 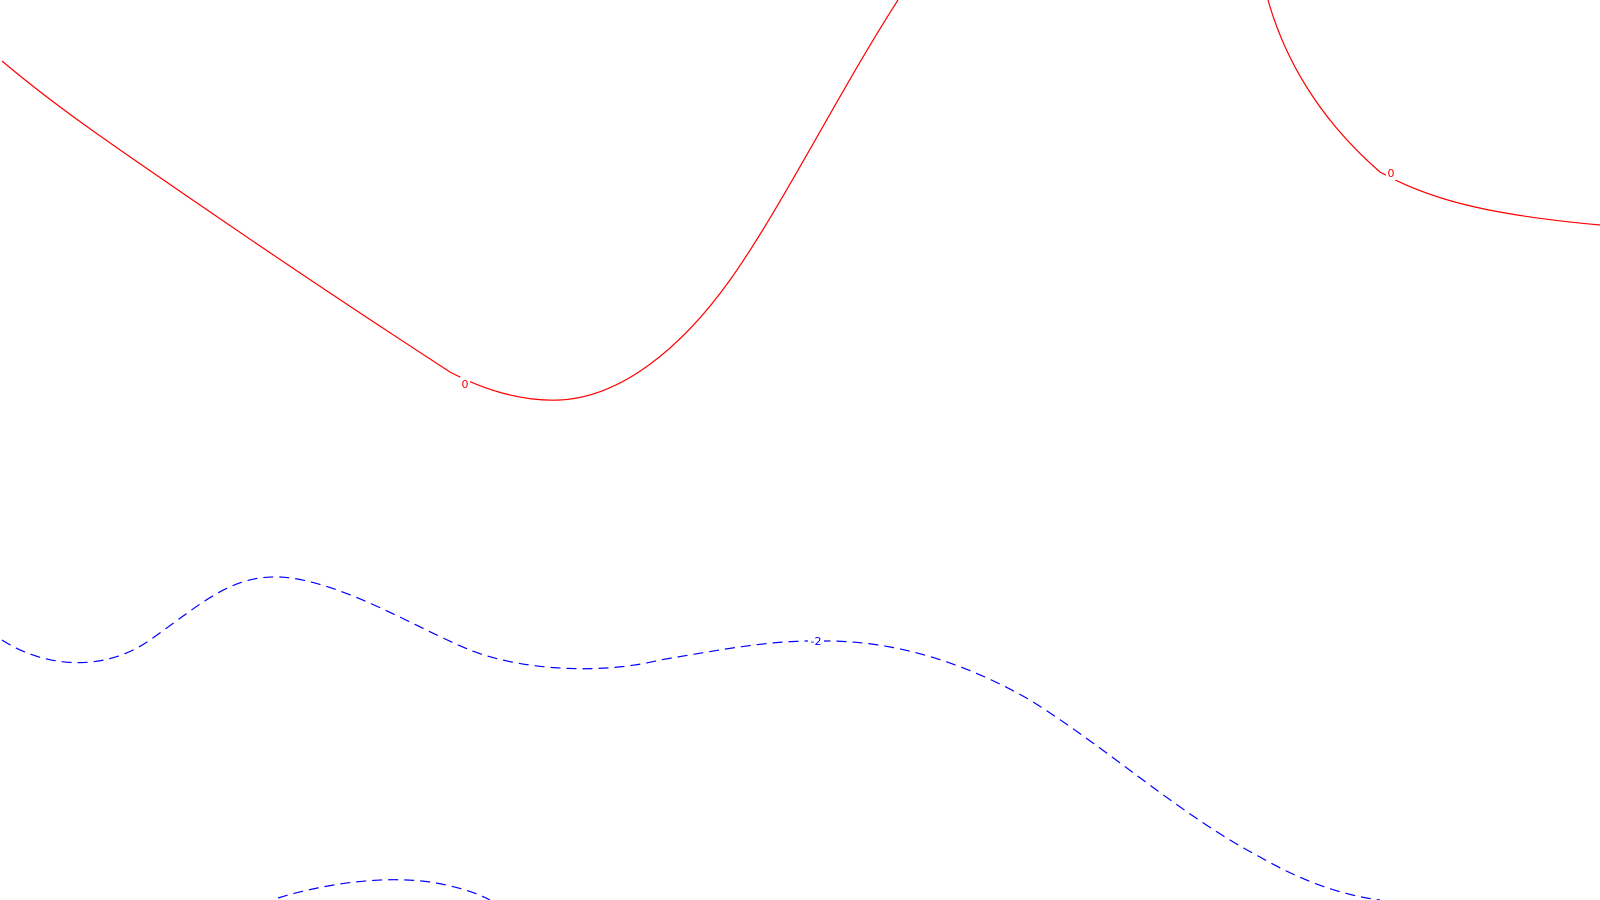 I want to click on contour-label-zero-left: 0, so click(x=465, y=384).